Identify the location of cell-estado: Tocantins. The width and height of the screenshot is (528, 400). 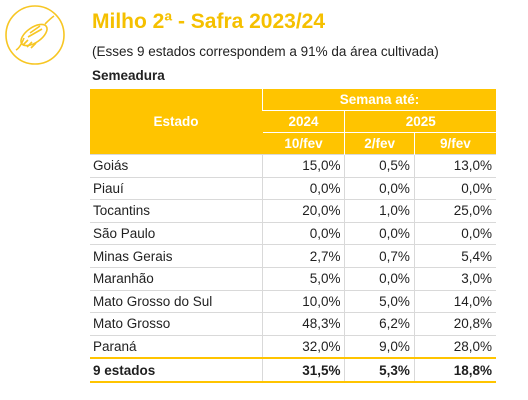
(176, 211).